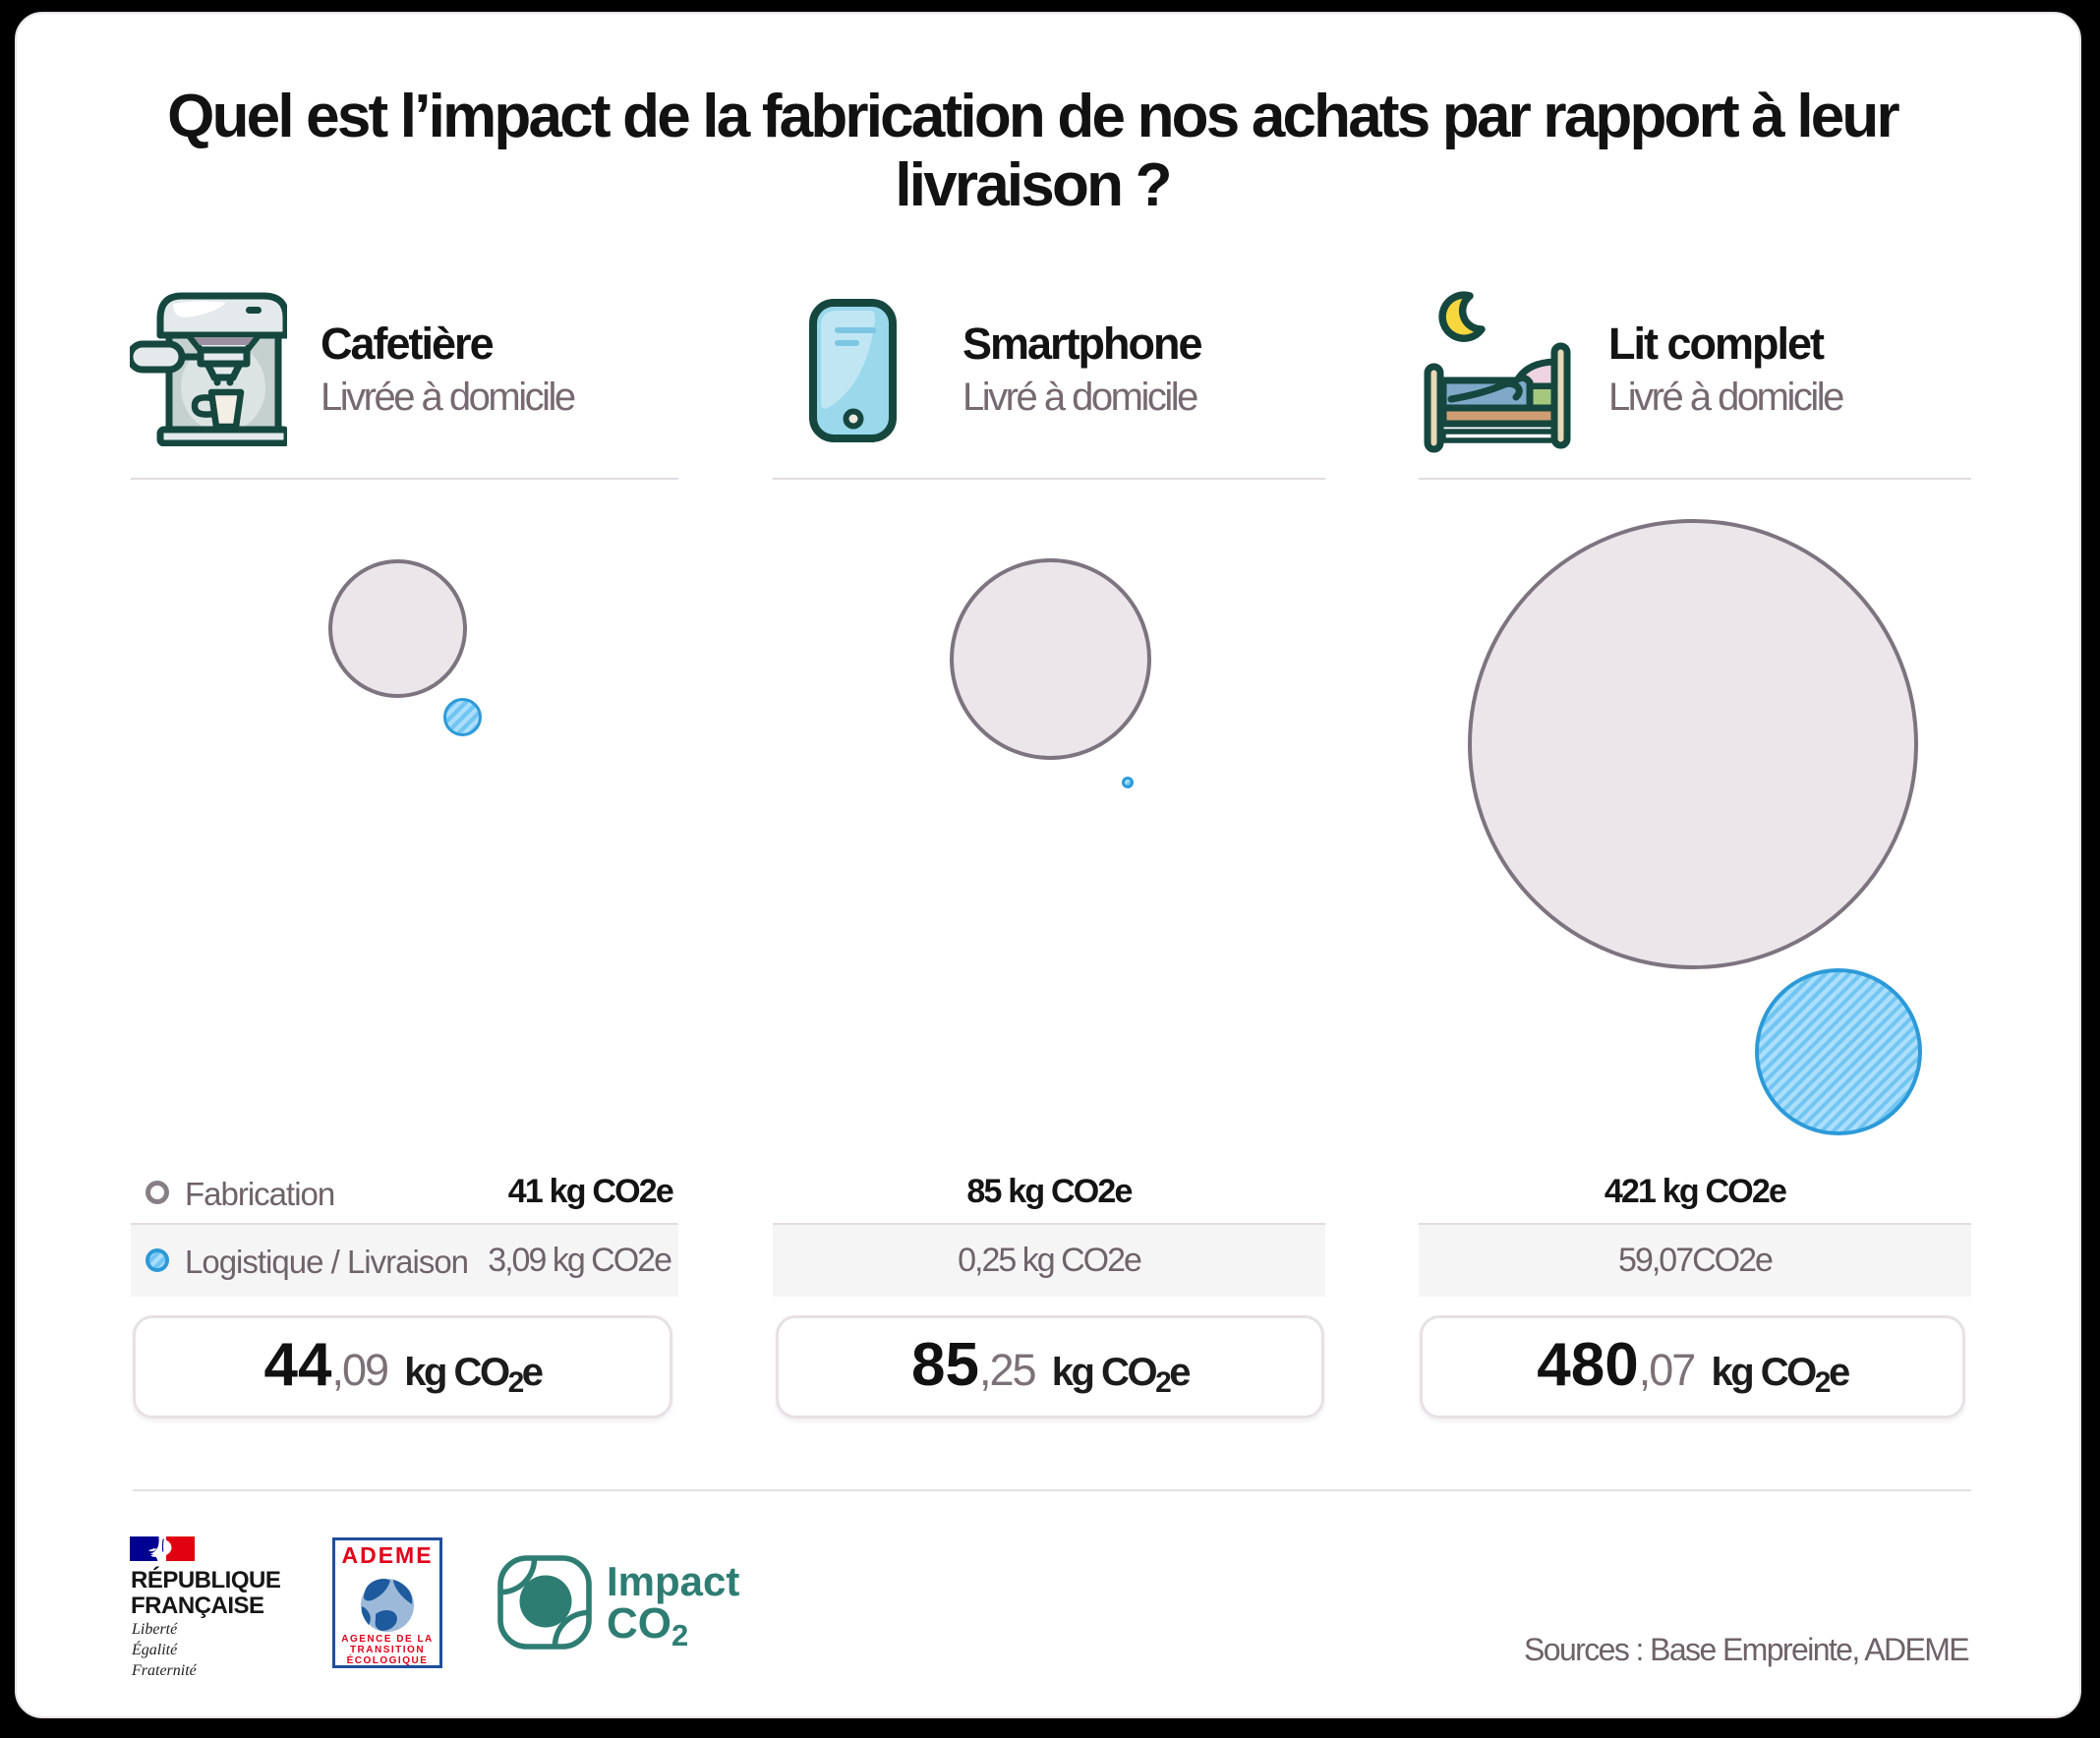  Describe the element at coordinates (388, 1659) in the screenshot. I see `svg-text: ÉCOLOGIQUE` at that location.